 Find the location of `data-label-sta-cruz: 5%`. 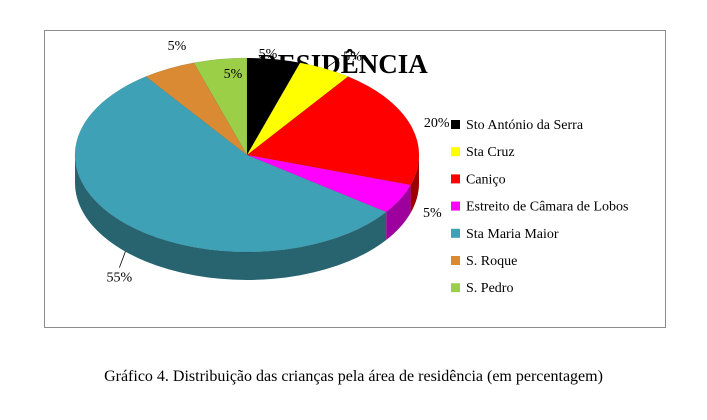

data-label-sta-cruz: 5% is located at coordinates (352, 57).